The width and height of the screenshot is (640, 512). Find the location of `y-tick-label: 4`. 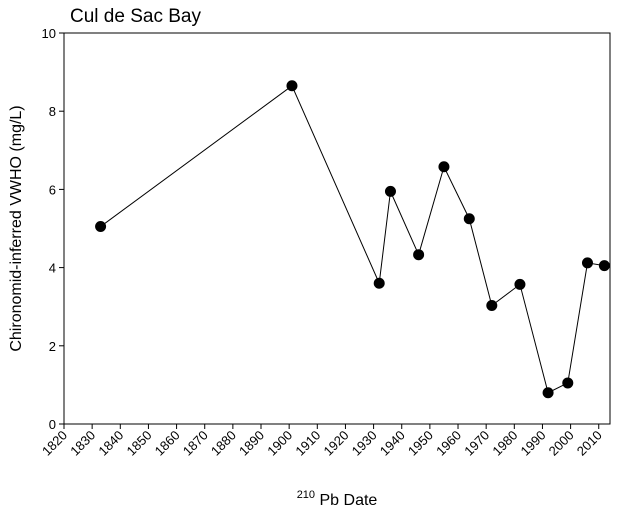

y-tick-label: 4 is located at coordinates (52, 268).